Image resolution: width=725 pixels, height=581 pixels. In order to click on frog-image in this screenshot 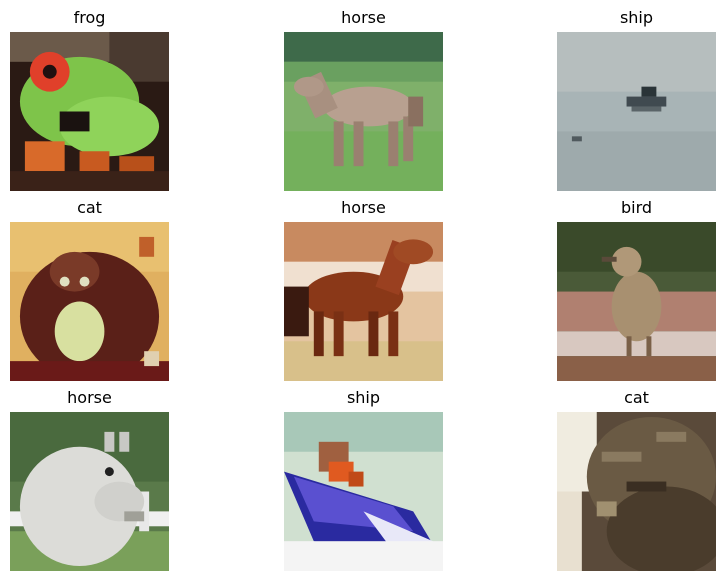, I will do `click(89, 111)`.